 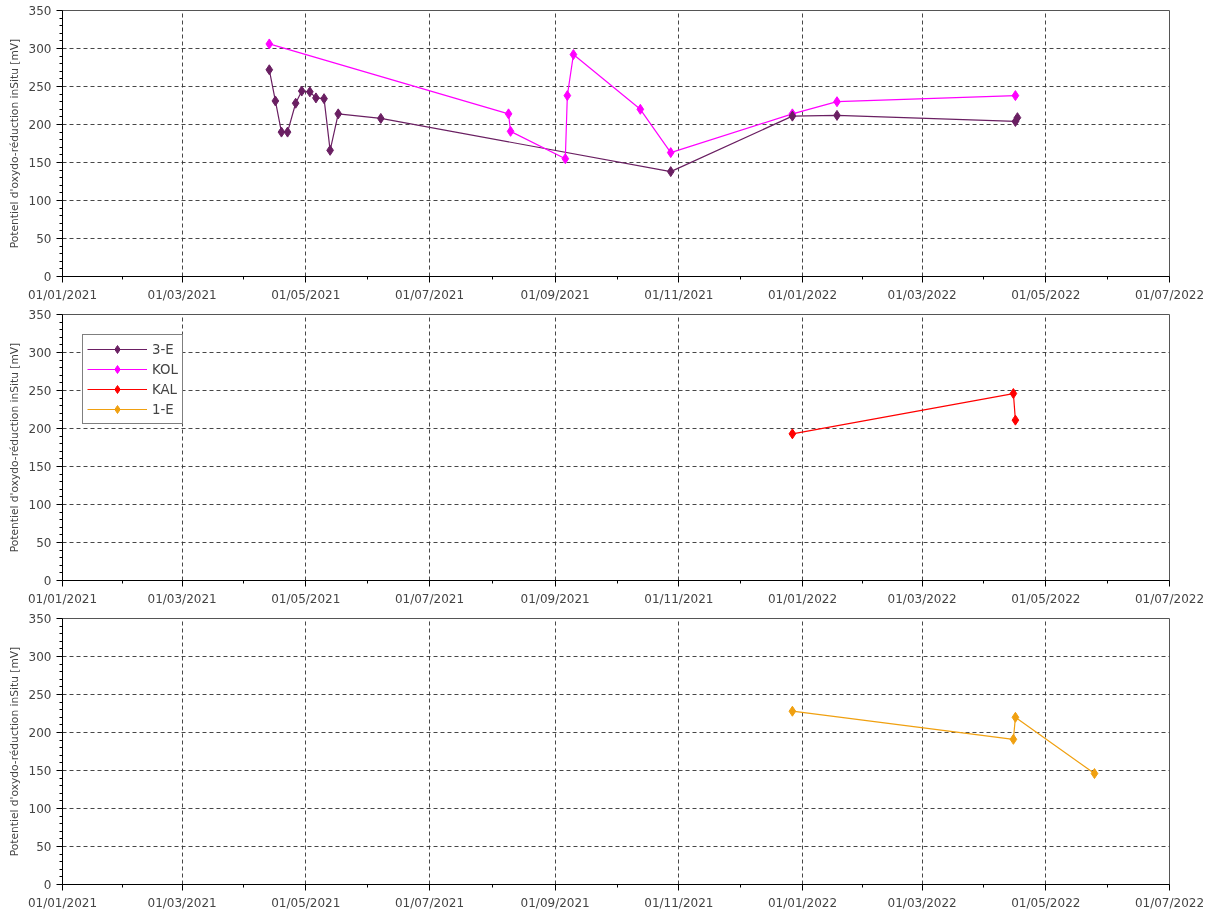 I want to click on legend-label: KOL, so click(x=165, y=369).